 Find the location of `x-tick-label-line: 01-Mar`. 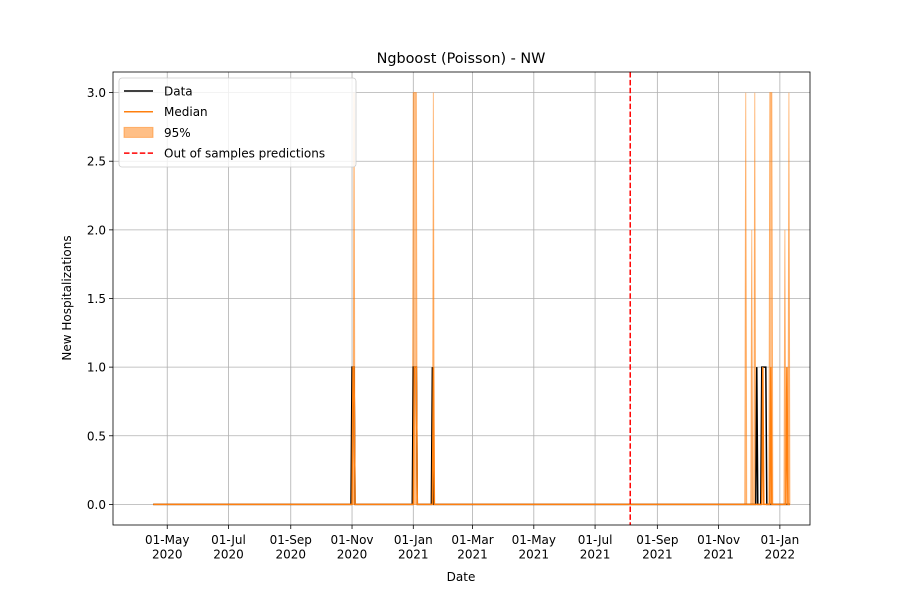

x-tick-label-line: 01-Mar is located at coordinates (472, 540).